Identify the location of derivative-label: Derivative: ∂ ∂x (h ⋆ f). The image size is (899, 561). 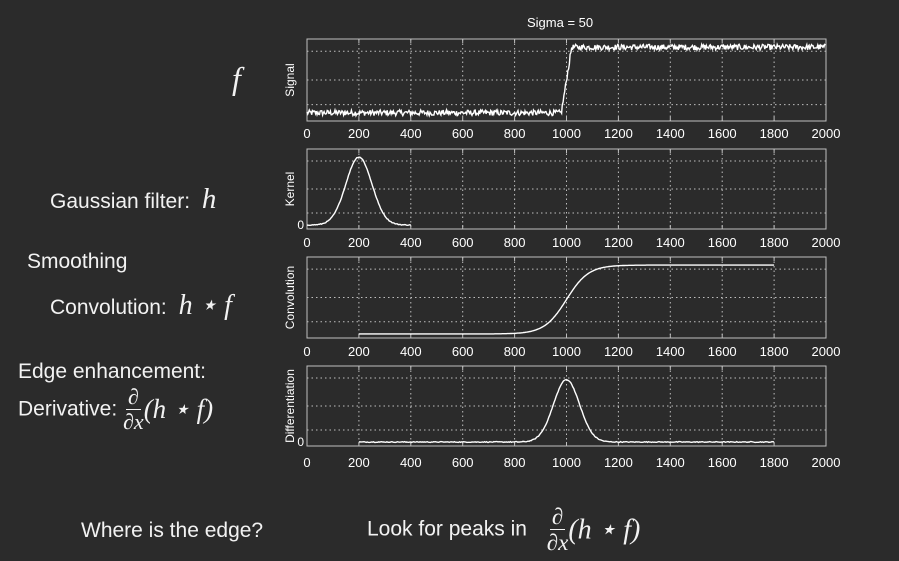
(115, 409).